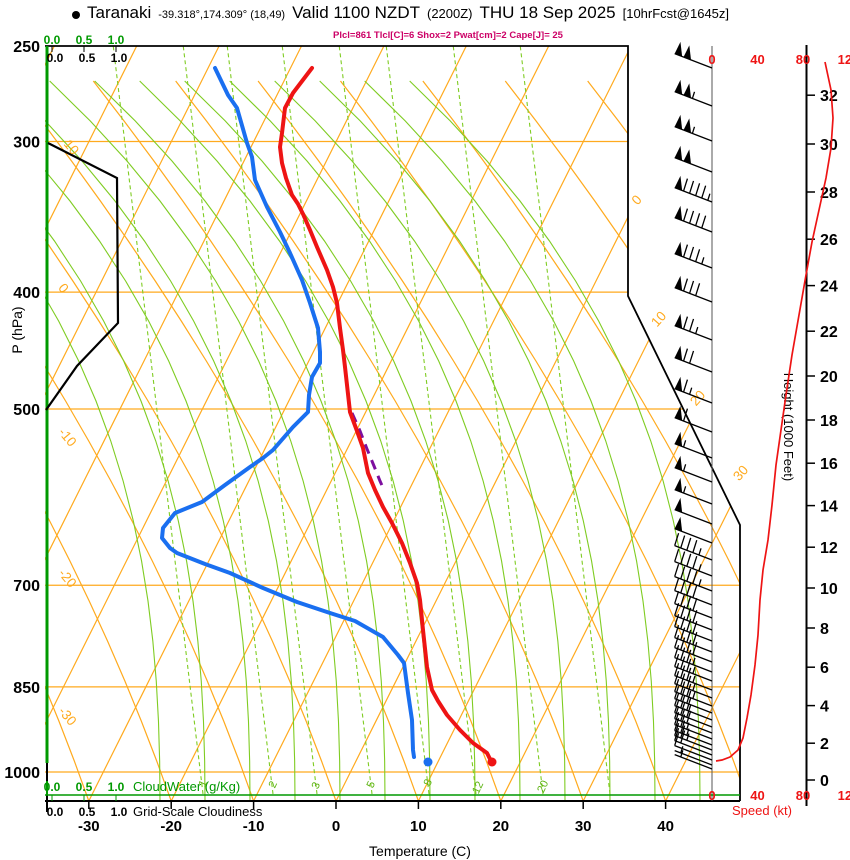  Describe the element at coordinates (665, 826) in the screenshot. I see `temp-tick-label: 40` at that location.